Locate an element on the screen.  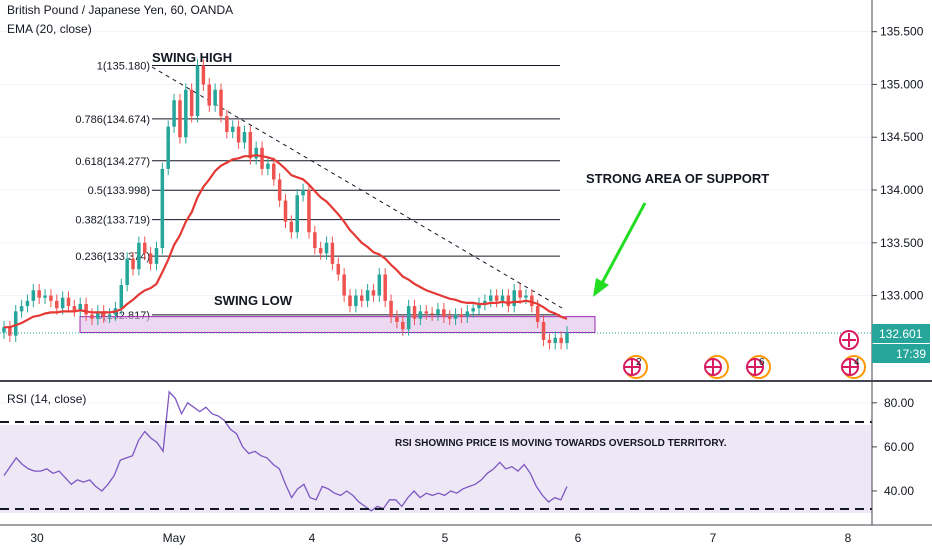
event-badge: 6 is located at coordinates (758, 367).